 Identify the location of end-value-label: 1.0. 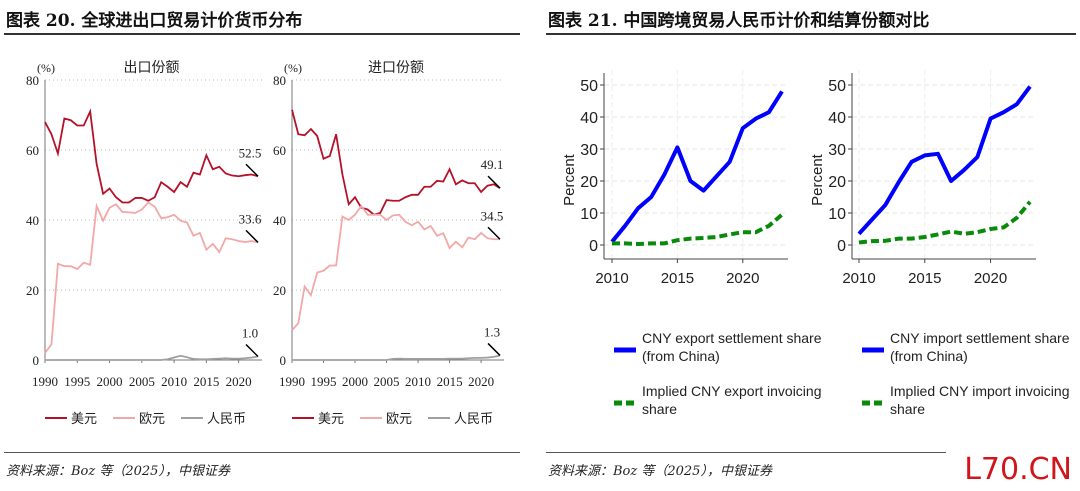
(250, 333).